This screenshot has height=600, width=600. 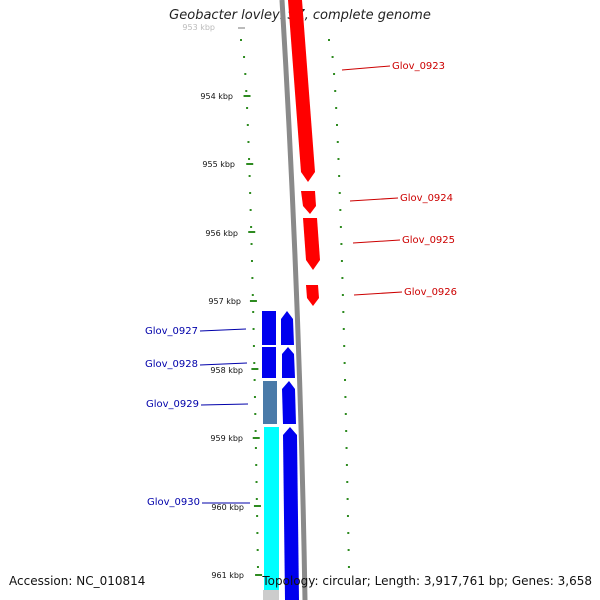 What do you see at coordinates (271, 595) in the screenshot?
I see `gene-gap-highlight` at bounding box center [271, 595].